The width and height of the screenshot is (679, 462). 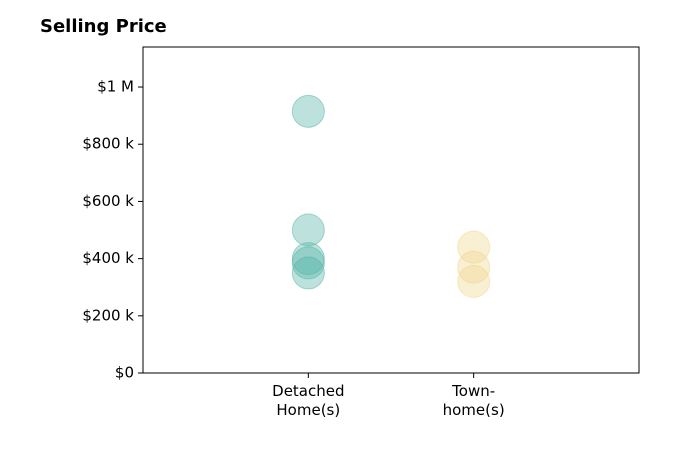 What do you see at coordinates (108, 258) in the screenshot?
I see `y-tick-label: $400 k` at bounding box center [108, 258].